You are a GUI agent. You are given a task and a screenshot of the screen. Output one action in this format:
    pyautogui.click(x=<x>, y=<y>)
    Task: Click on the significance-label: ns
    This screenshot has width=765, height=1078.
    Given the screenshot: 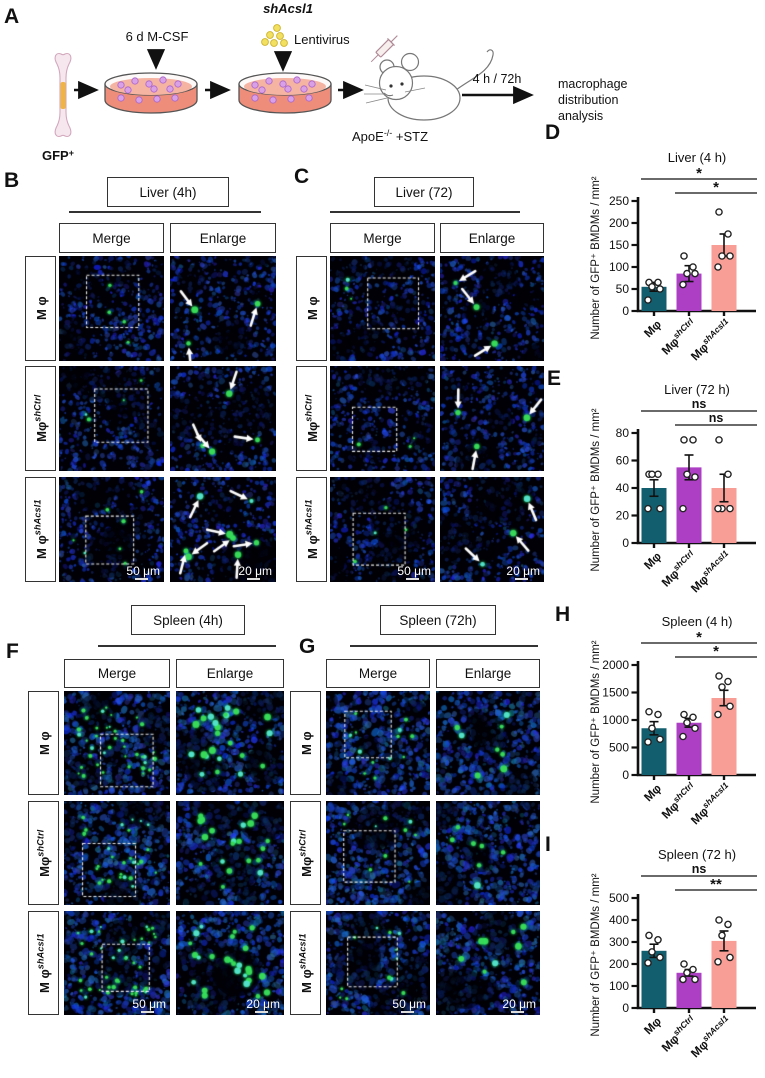 What is the action you would take?
    pyautogui.click(x=716, y=418)
    